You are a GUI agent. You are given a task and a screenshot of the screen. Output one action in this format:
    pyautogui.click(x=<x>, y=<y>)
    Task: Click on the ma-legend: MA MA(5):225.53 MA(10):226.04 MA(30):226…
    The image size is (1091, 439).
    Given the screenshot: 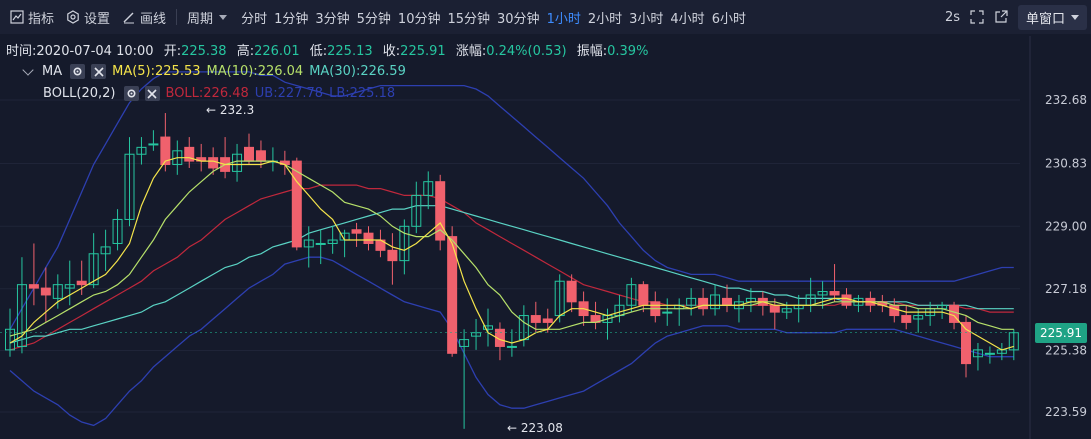 What is the action you would take?
    pyautogui.click(x=214, y=71)
    